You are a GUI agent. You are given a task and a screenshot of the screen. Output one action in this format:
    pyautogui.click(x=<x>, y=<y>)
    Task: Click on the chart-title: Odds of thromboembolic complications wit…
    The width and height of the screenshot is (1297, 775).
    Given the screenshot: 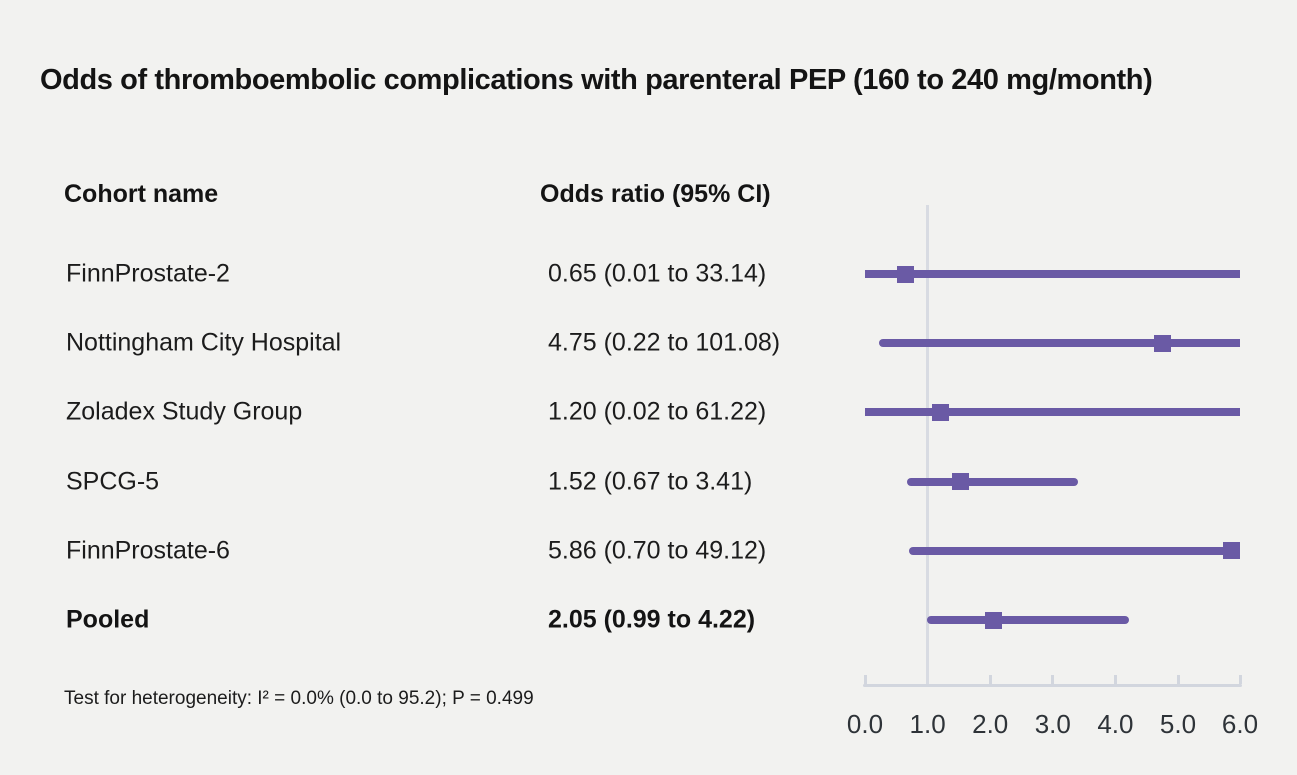 What is the action you would take?
    pyautogui.click(x=596, y=80)
    